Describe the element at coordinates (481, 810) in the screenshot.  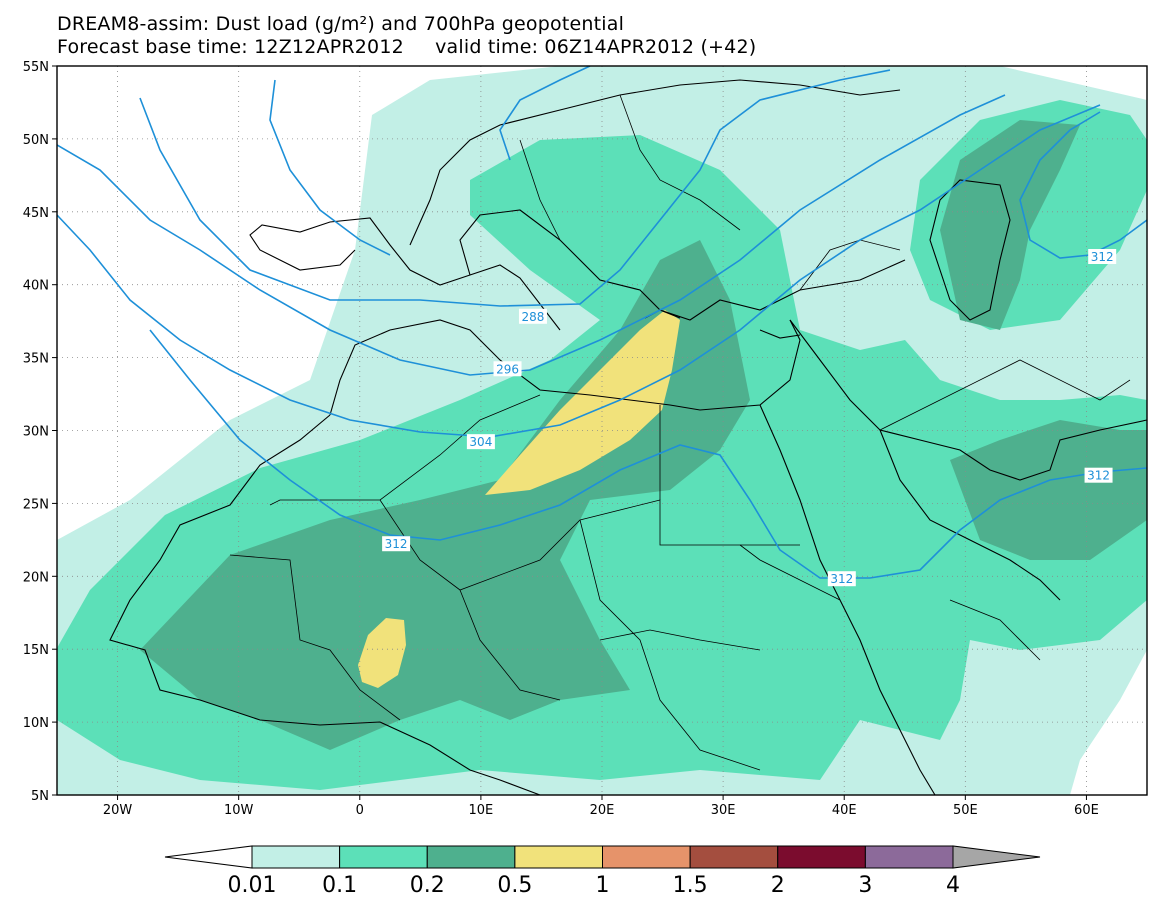
I see `lon-tick-label: 10E` at that location.